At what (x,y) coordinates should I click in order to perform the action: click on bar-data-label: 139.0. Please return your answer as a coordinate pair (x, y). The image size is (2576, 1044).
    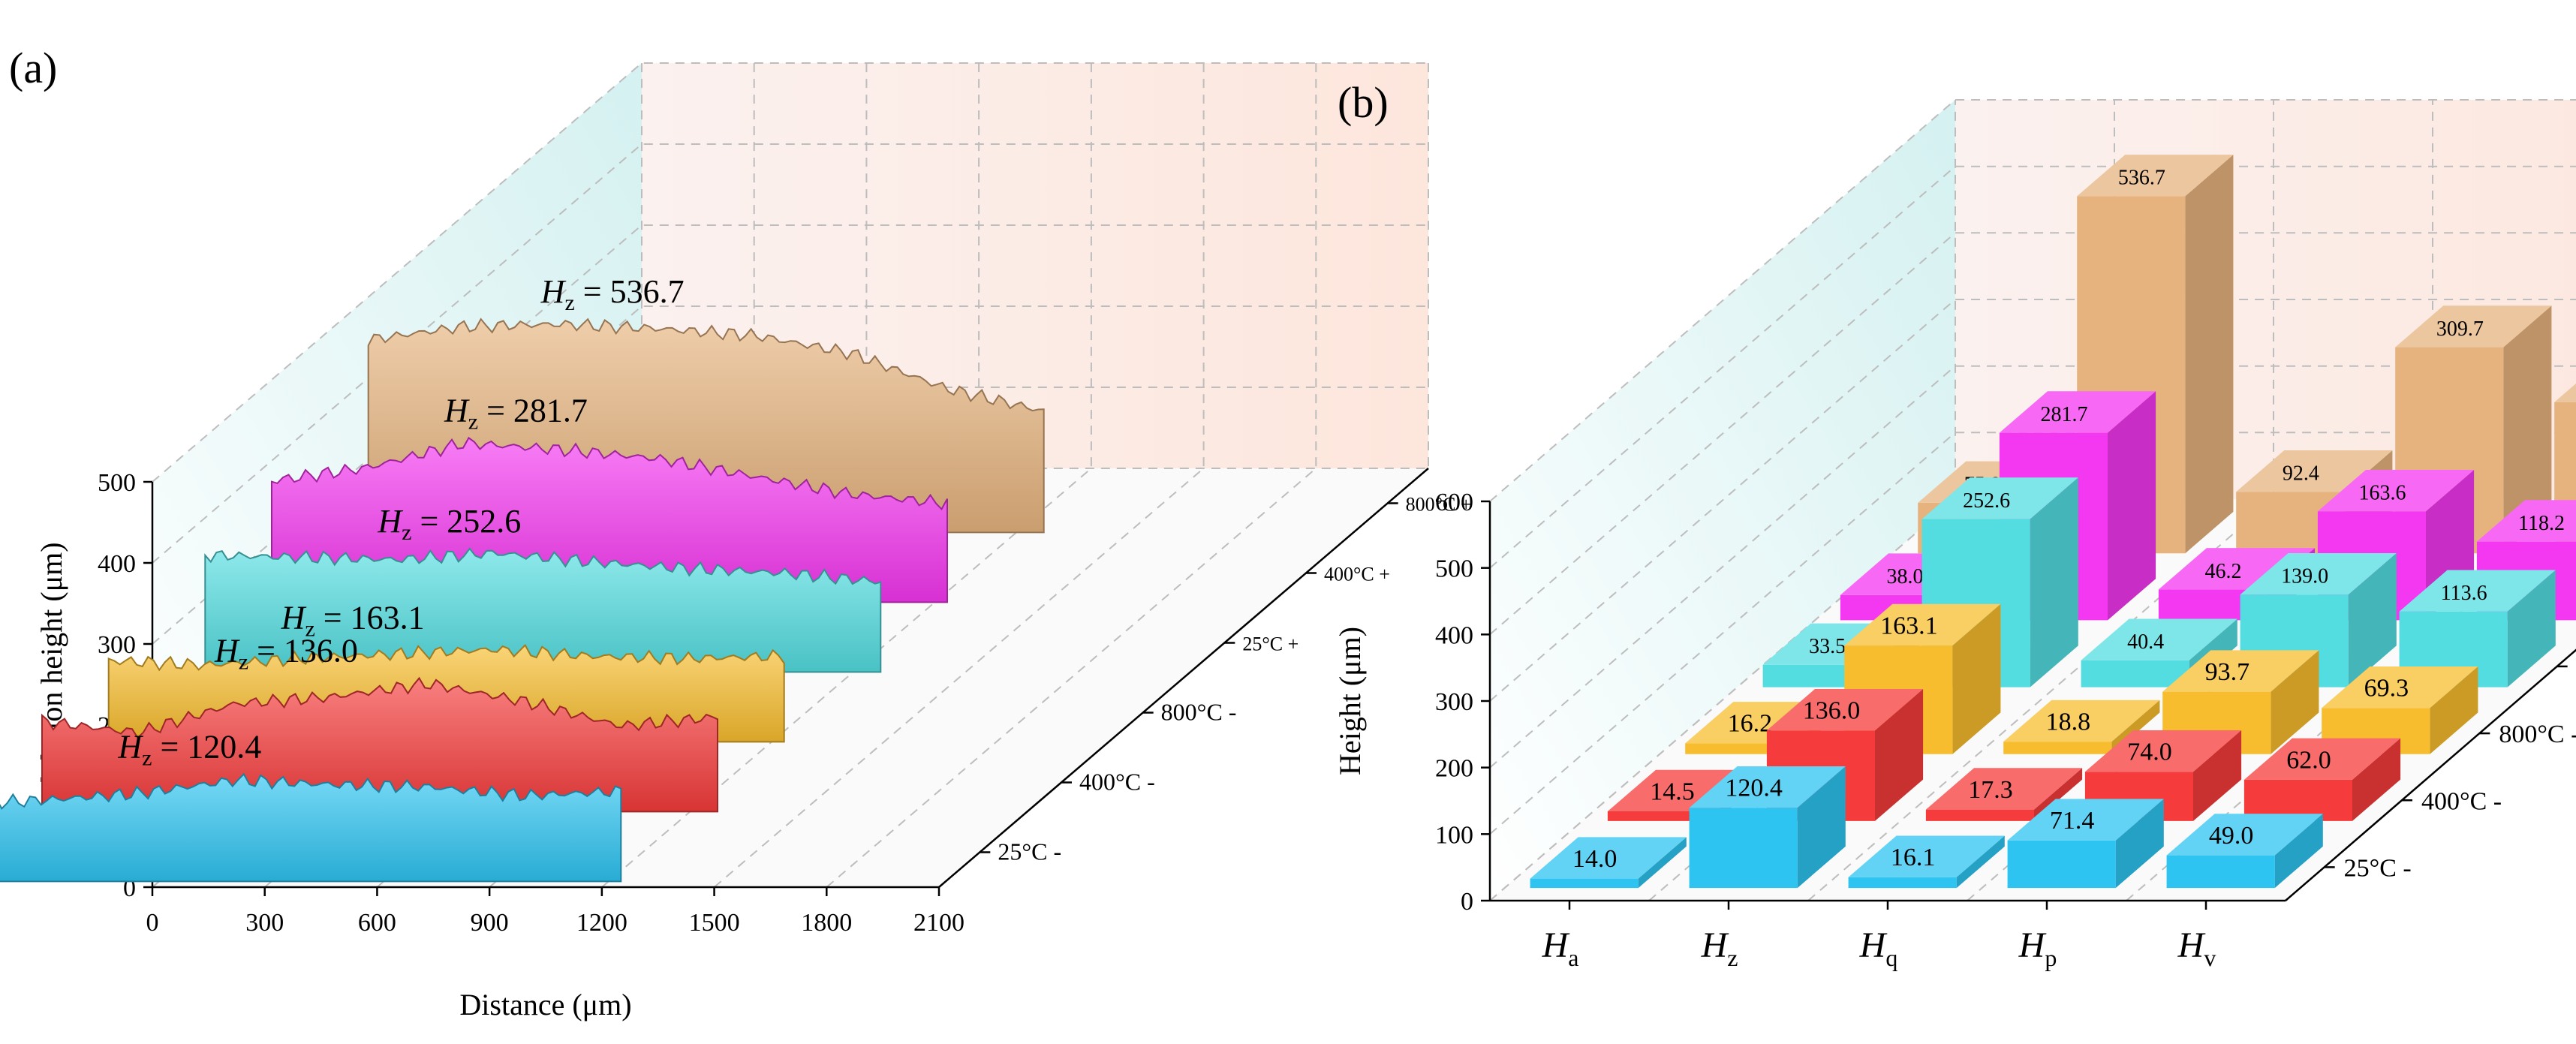
    Looking at the image, I should click on (2304, 577).